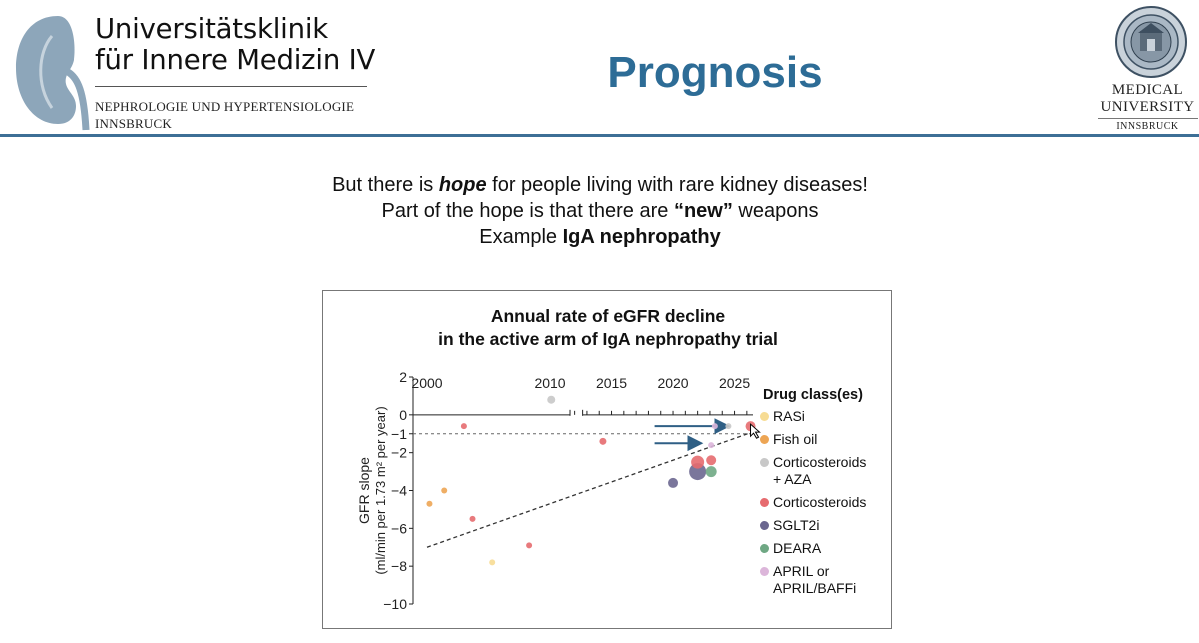  What do you see at coordinates (527, 211) in the screenshot?
I see `intro-line2-pre: Part of the hope is that there are` at bounding box center [527, 211].